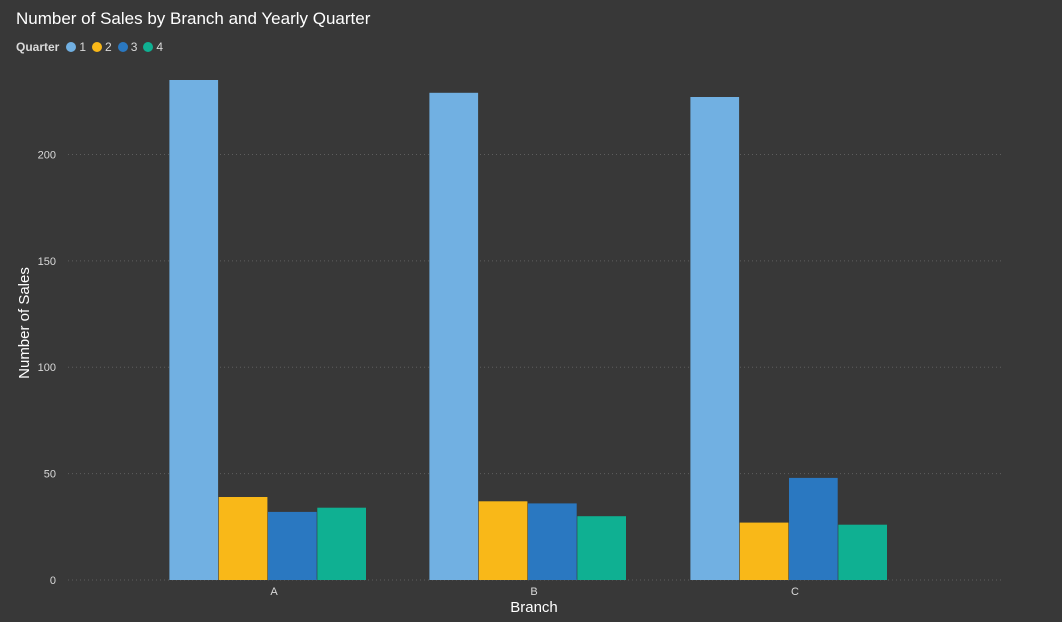  Describe the element at coordinates (38, 47) in the screenshot. I see `legend-title: Quarter` at that location.